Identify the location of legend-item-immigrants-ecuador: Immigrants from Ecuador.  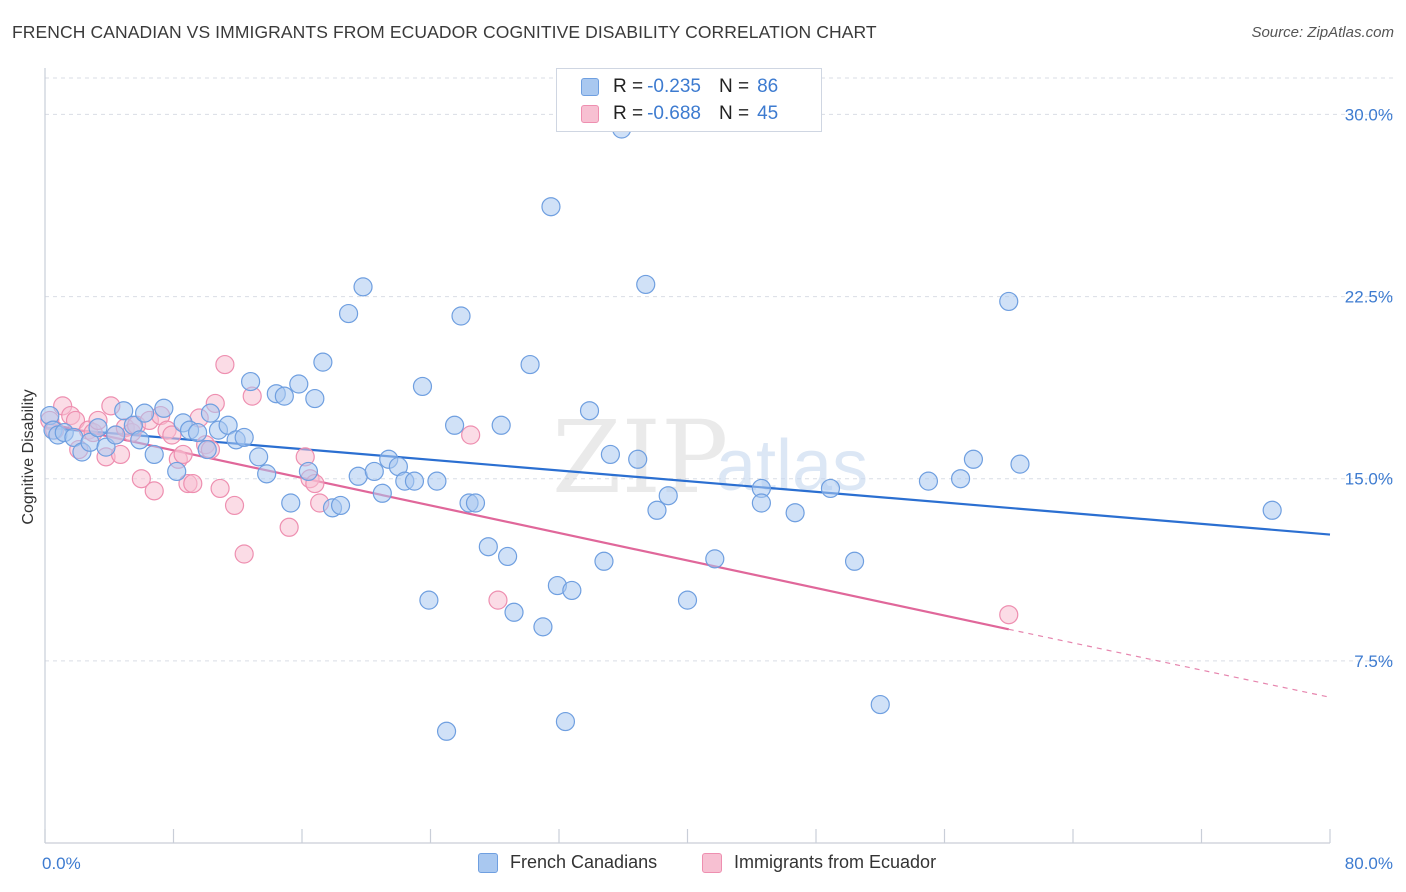
(819, 862).